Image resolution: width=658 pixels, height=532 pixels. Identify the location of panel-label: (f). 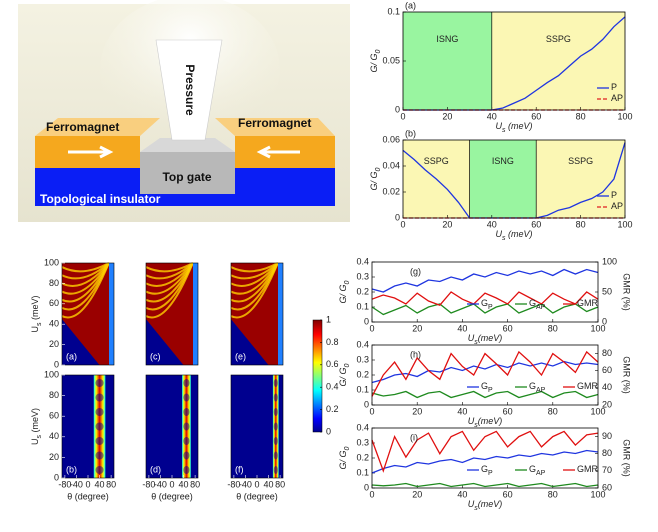
(239, 469).